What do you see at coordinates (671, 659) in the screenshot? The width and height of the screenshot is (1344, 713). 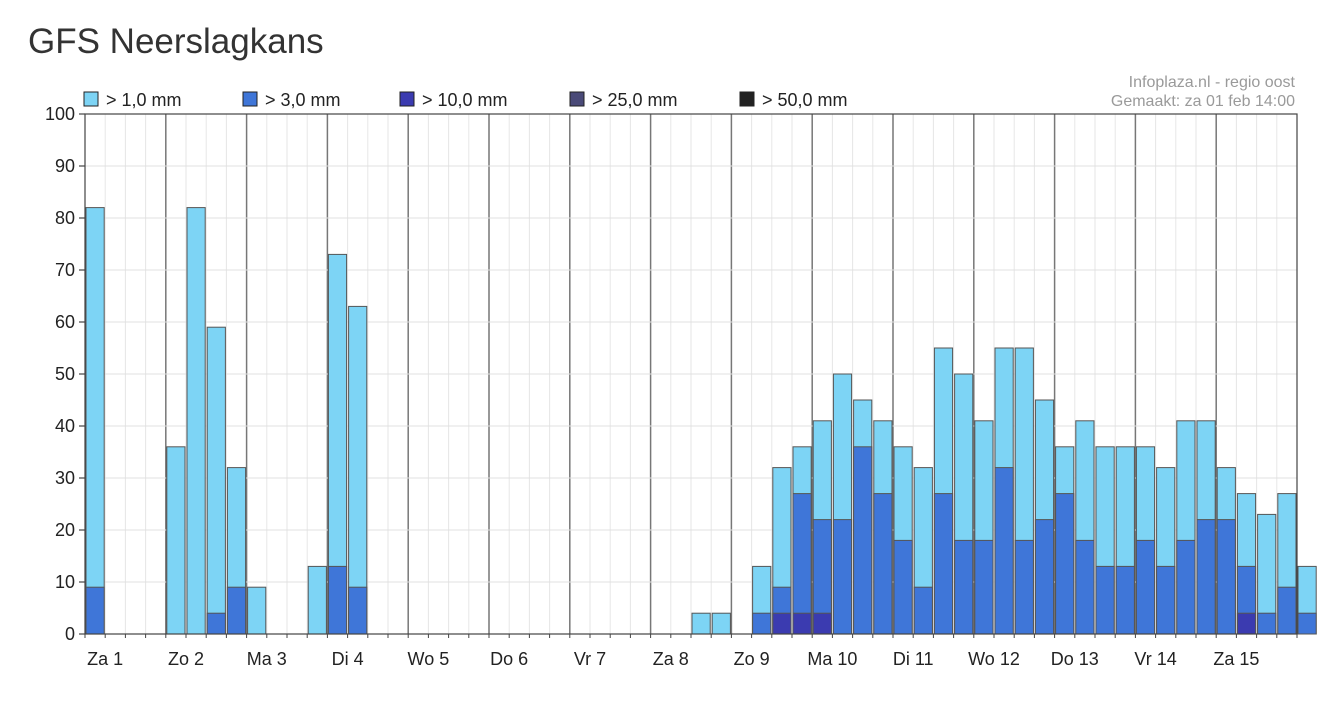 I see `x-day-label: Za 8` at bounding box center [671, 659].